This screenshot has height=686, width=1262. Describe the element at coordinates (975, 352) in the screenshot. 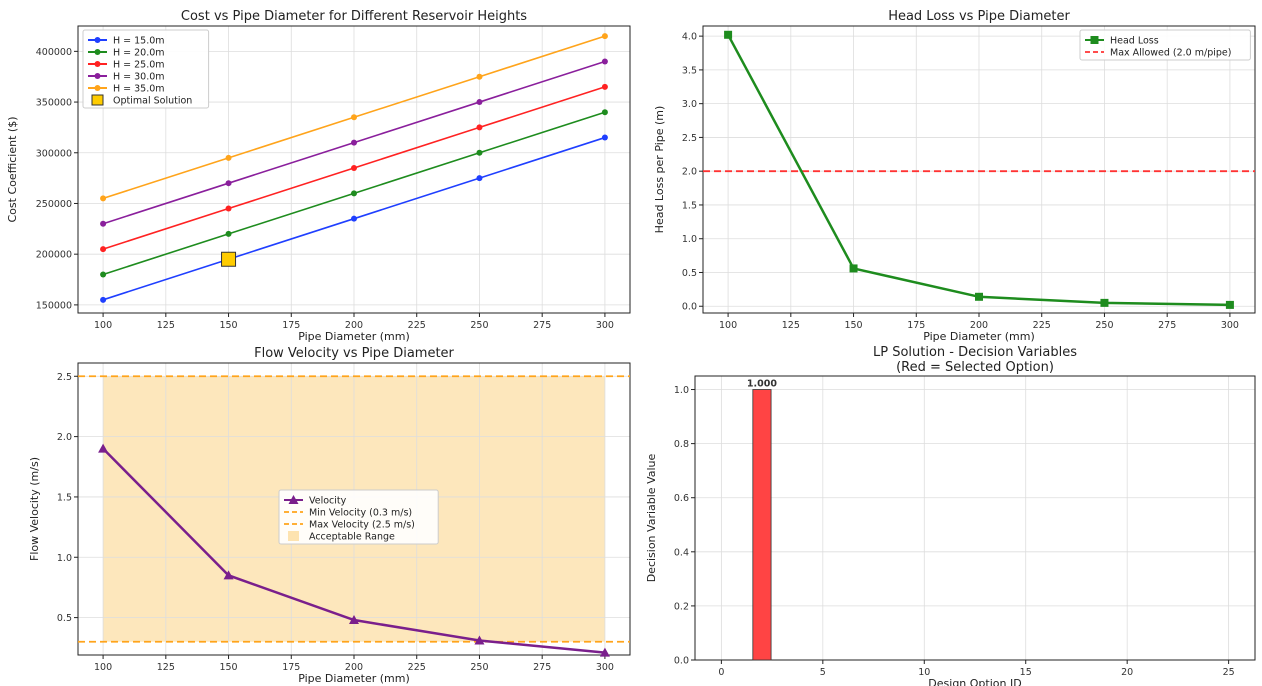

I see `chart-title: LP Solution - Decision Variables` at that location.